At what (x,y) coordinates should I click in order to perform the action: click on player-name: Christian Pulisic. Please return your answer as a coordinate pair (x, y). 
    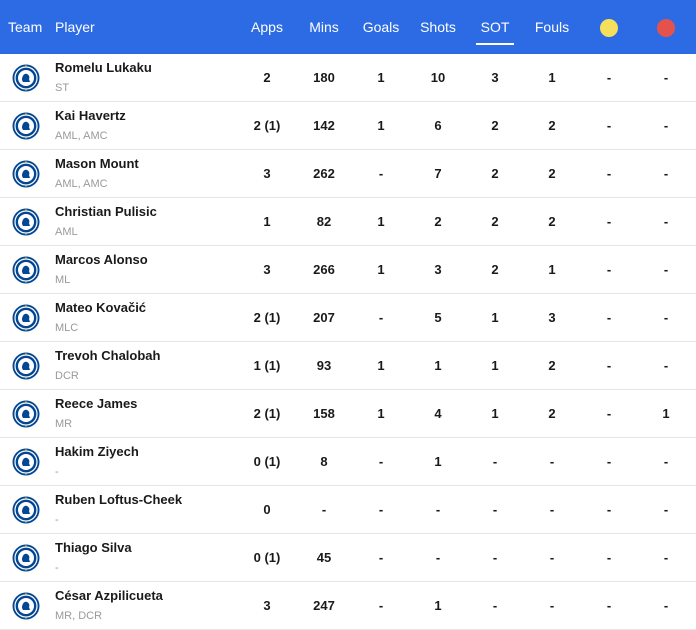
    Looking at the image, I should click on (106, 211).